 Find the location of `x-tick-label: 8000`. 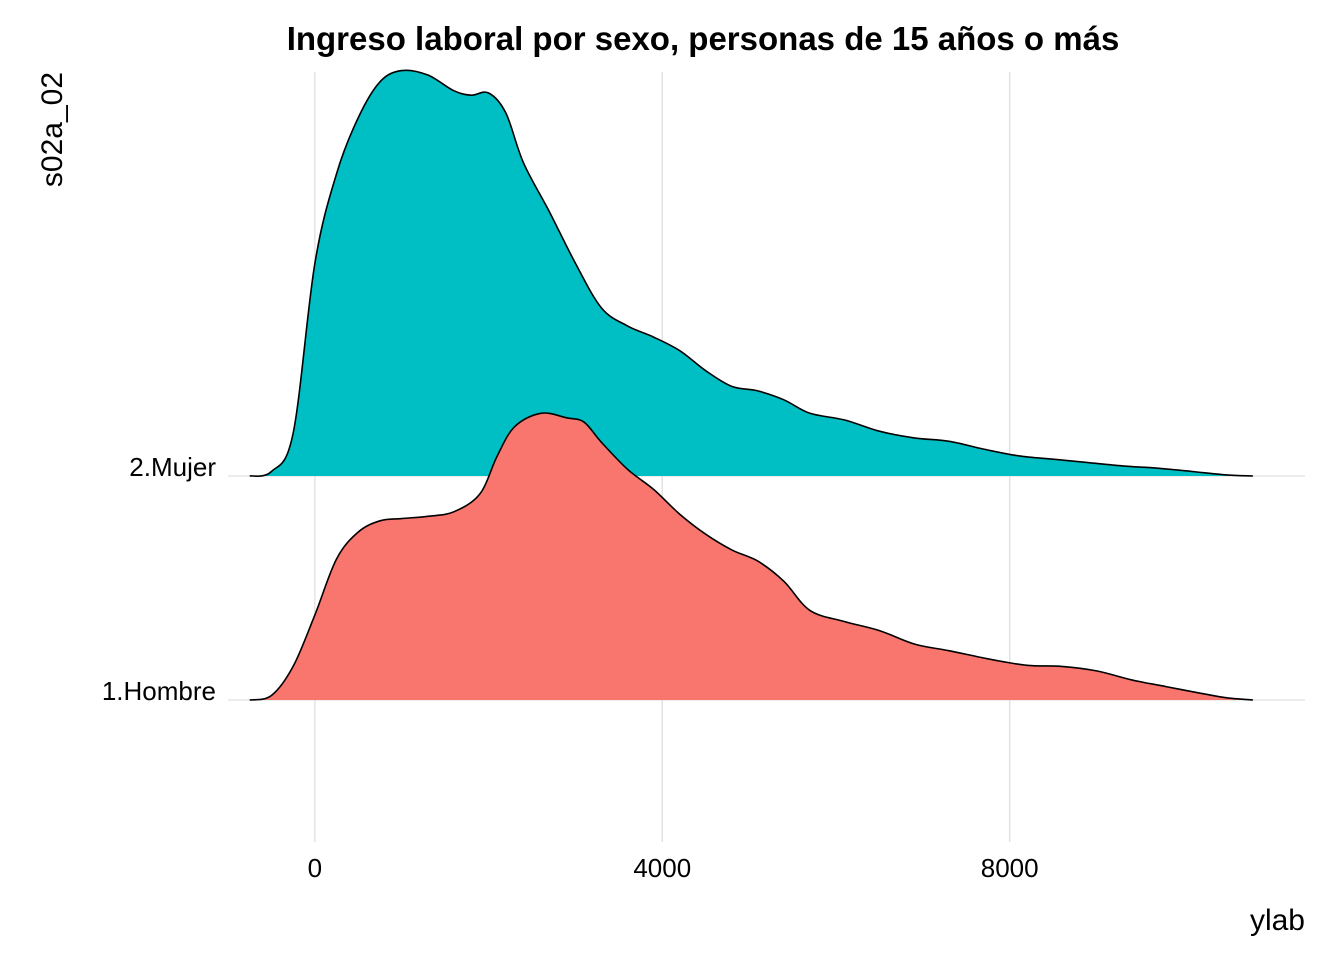

x-tick-label: 8000 is located at coordinates (1010, 868).